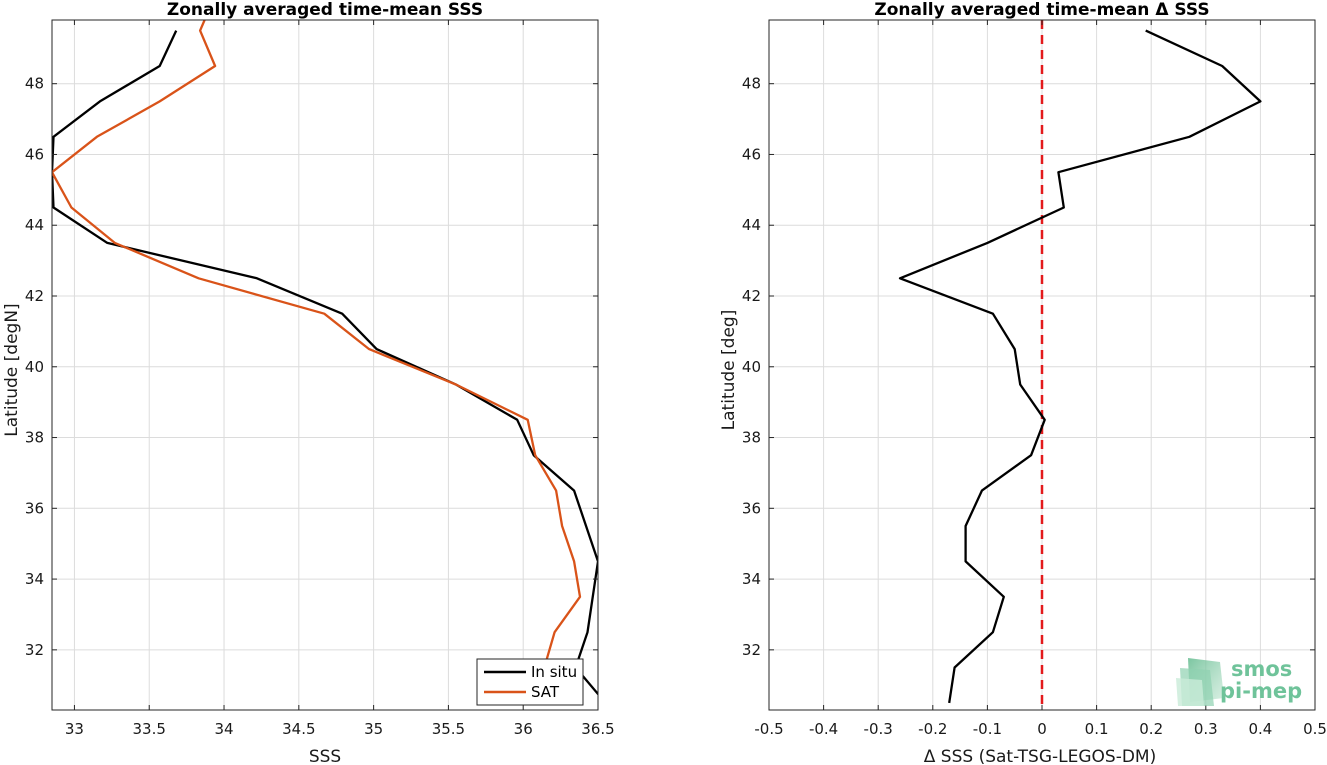 The width and height of the screenshot is (1327, 765). Describe the element at coordinates (823, 729) in the screenshot. I see `x-tick-label: -0.4` at that location.